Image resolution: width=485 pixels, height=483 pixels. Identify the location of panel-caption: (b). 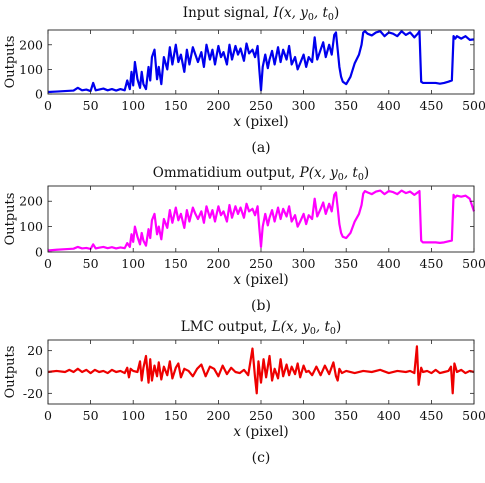
(261, 306).